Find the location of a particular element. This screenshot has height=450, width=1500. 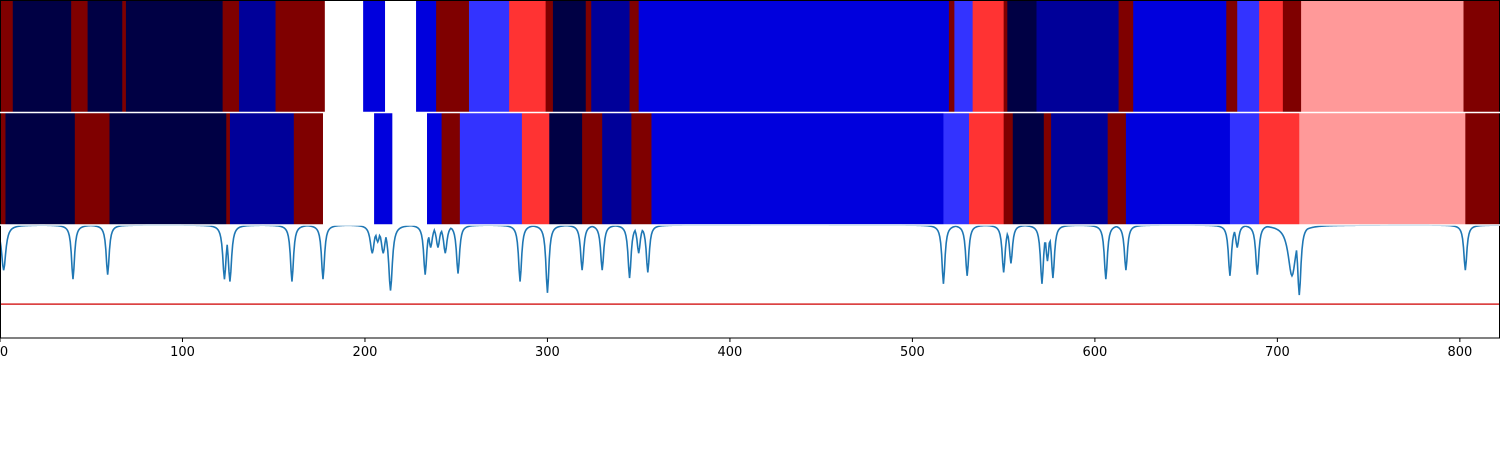

x-tick-label: 300 is located at coordinates (547, 352).